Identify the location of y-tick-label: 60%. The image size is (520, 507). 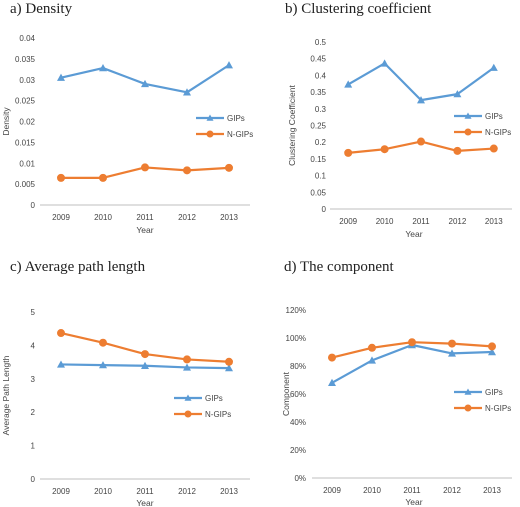
(298, 394).